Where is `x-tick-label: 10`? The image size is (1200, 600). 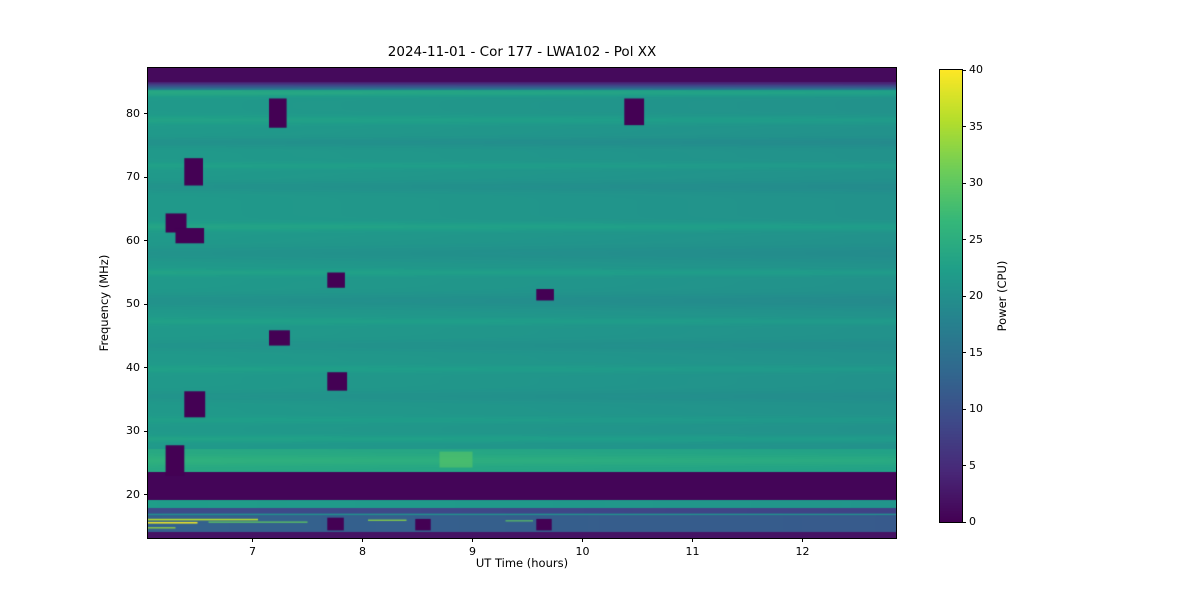
x-tick-label: 10 is located at coordinates (582, 551).